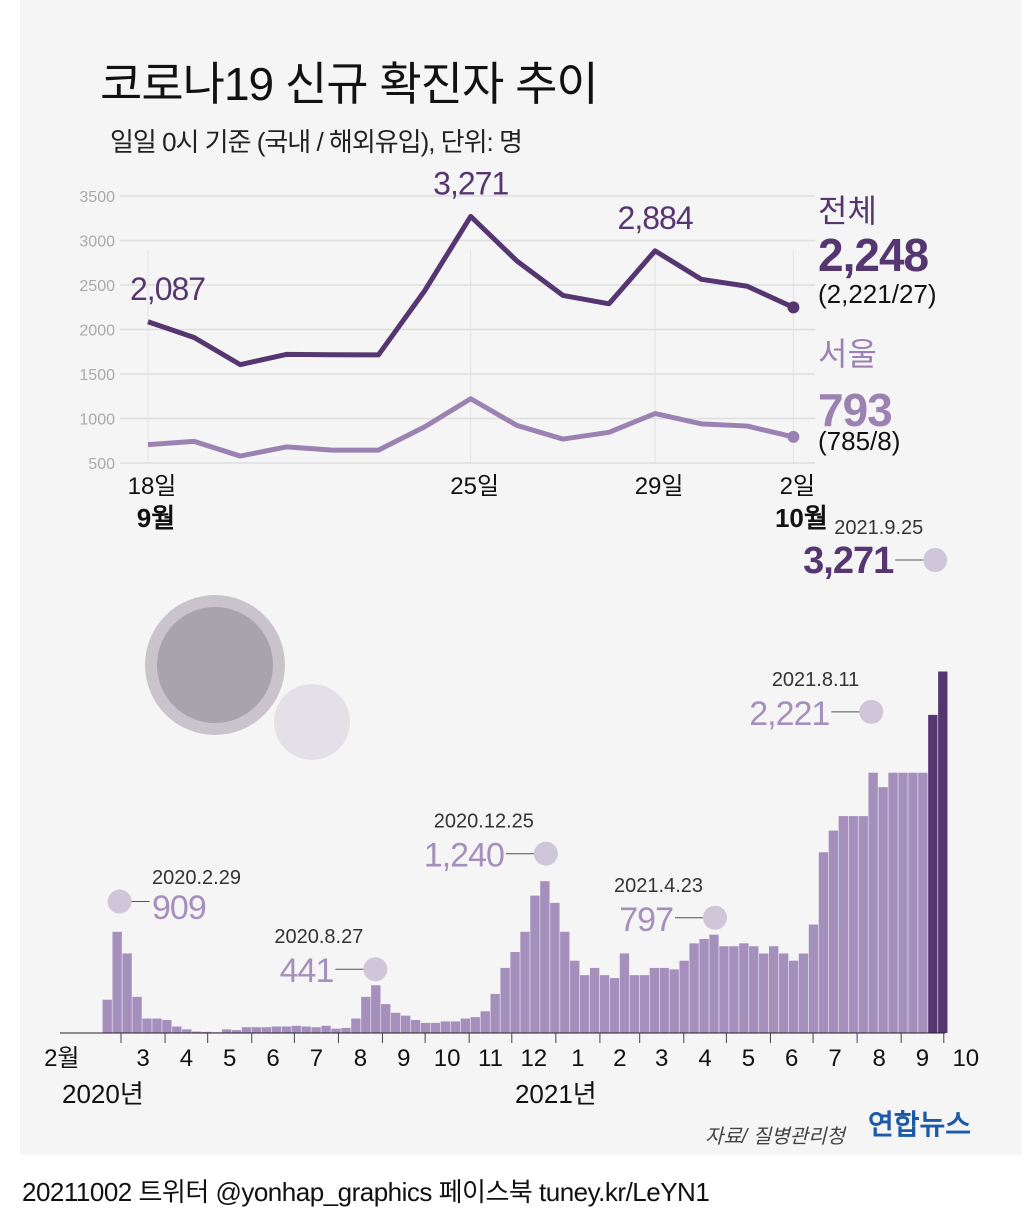 The height and width of the screenshot is (1213, 1025). What do you see at coordinates (533, 1058) in the screenshot?
I see `month-label: 12` at bounding box center [533, 1058].